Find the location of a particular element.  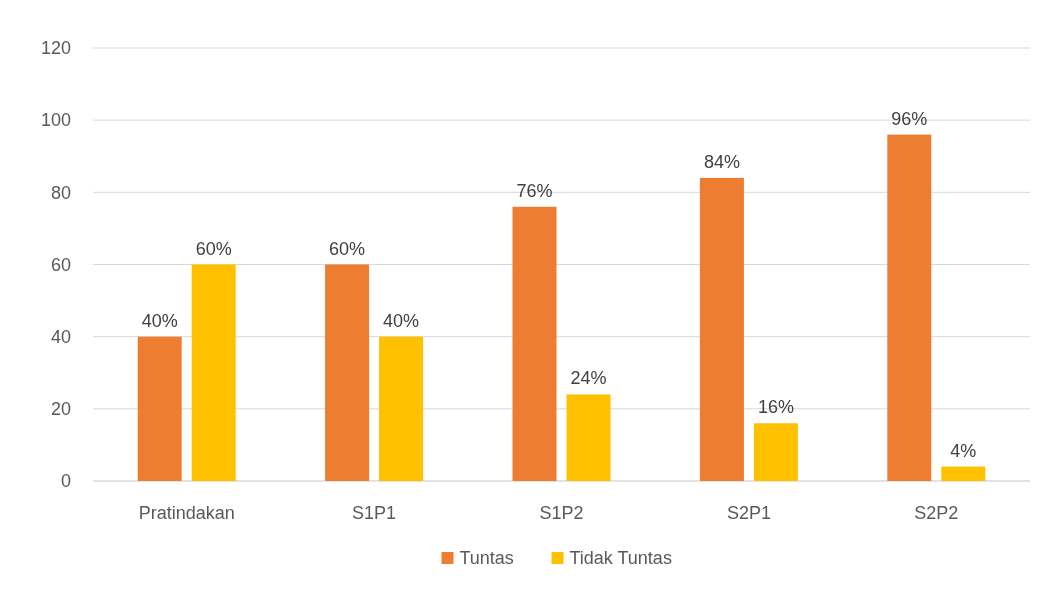

x-tick-label: Pratindakan is located at coordinates (186, 513).